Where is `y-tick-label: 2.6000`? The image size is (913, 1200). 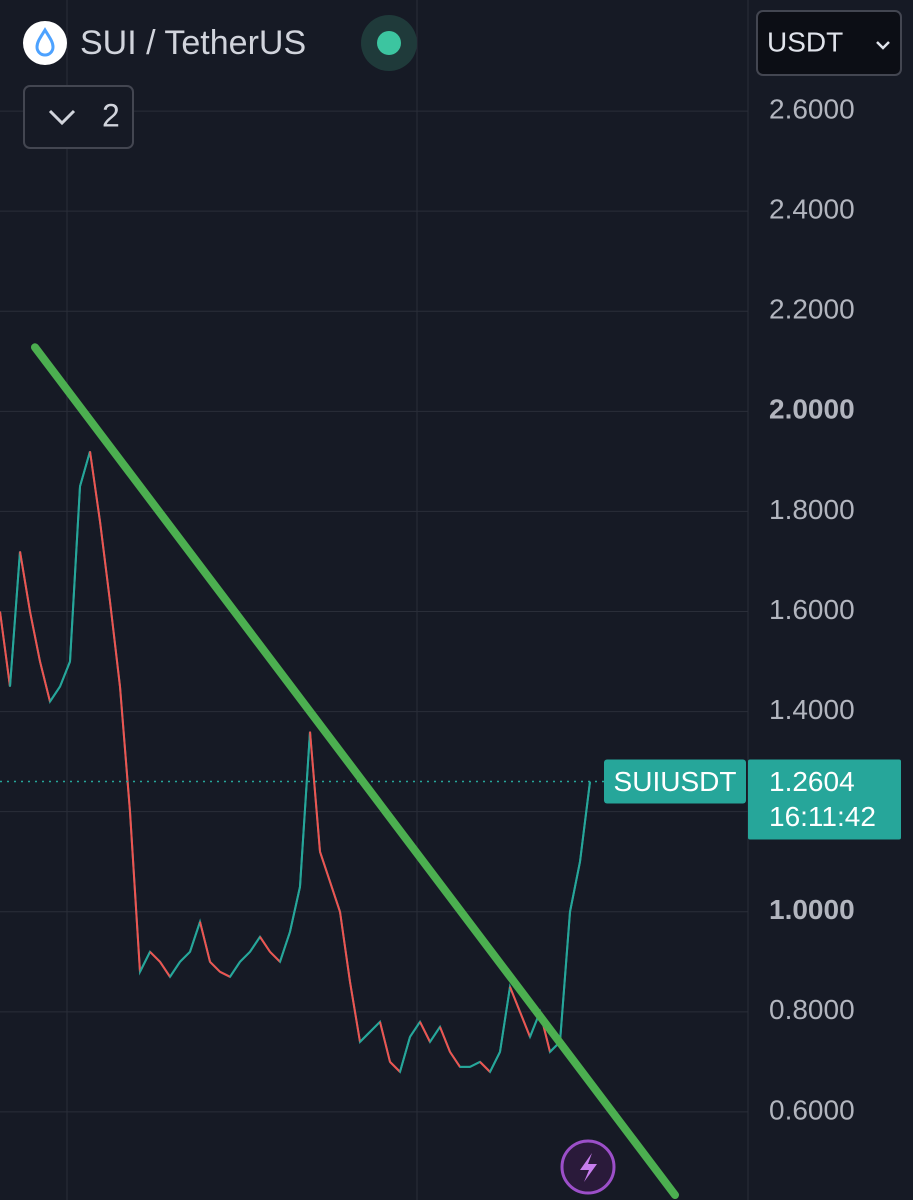
y-tick-label: 2.6000 is located at coordinates (812, 108).